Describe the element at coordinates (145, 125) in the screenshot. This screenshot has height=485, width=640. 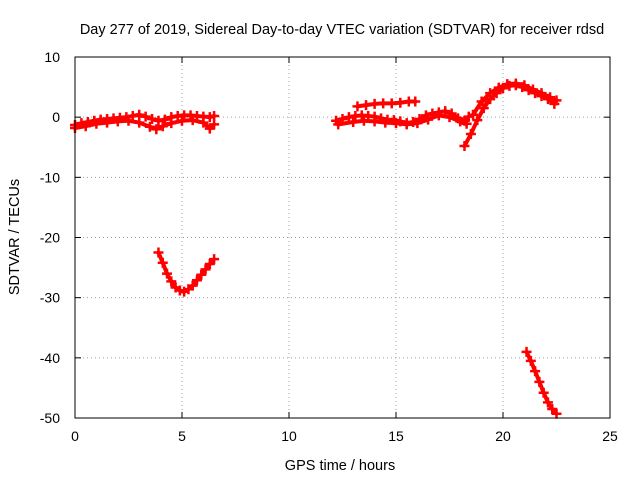
I see `series-segment-1-lower` at that location.